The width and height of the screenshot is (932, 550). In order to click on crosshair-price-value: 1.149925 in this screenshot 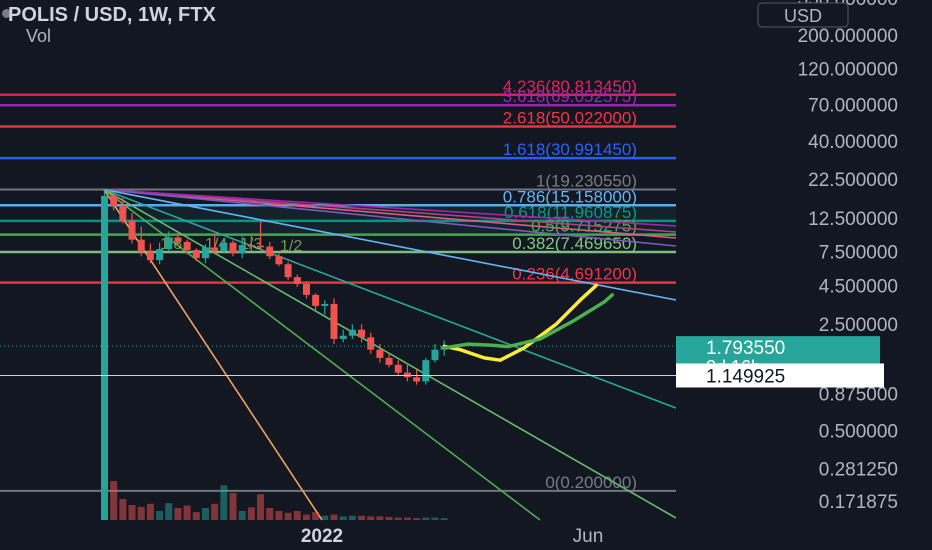, I will do `click(745, 376)`.